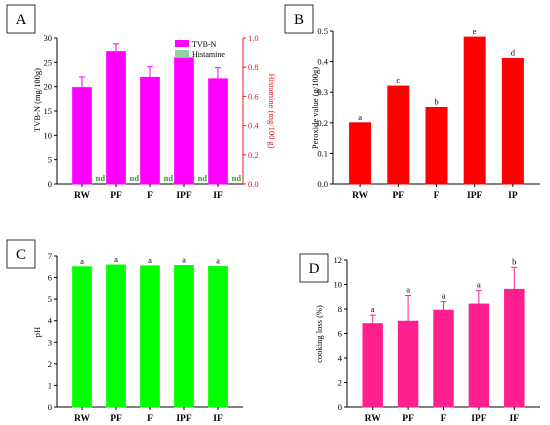 The height and width of the screenshot is (425, 550). Describe the element at coordinates (50, 256) in the screenshot. I see `y-tick-label: 7` at that location.